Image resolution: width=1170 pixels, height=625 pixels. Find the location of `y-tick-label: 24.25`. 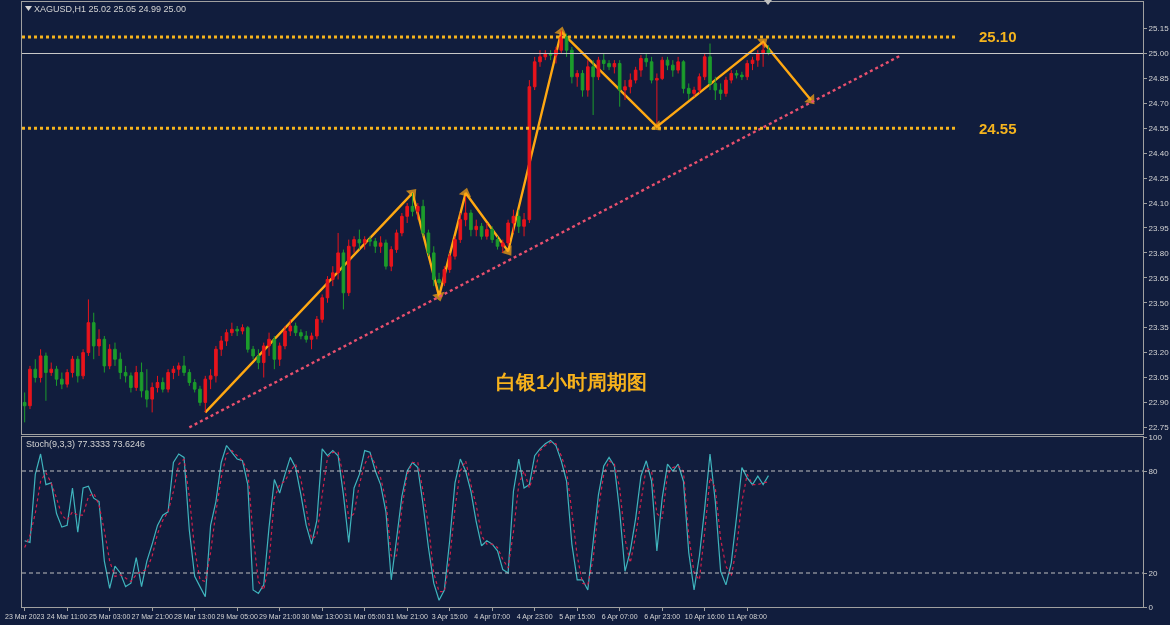

y-tick-label: 24.25 is located at coordinates (1159, 178).